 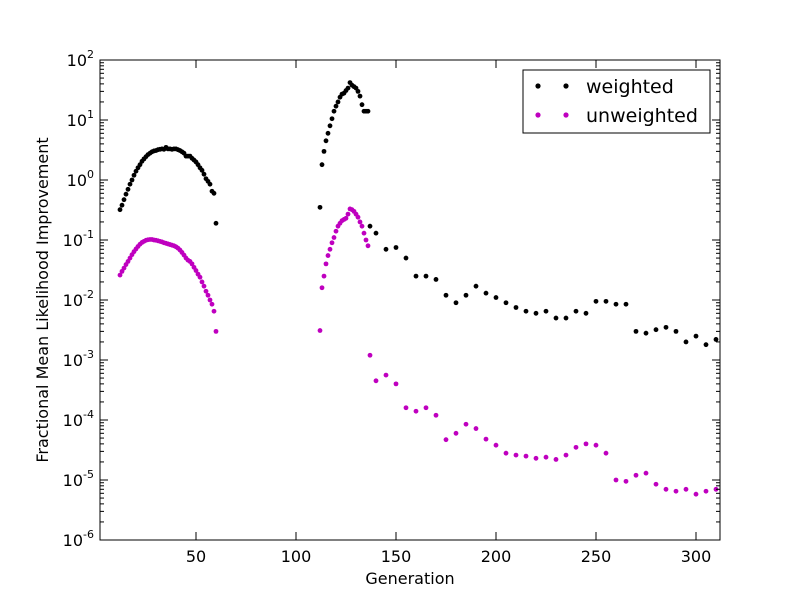 What do you see at coordinates (642, 116) in the screenshot?
I see `legend-label-unweighted: unweighted` at bounding box center [642, 116].